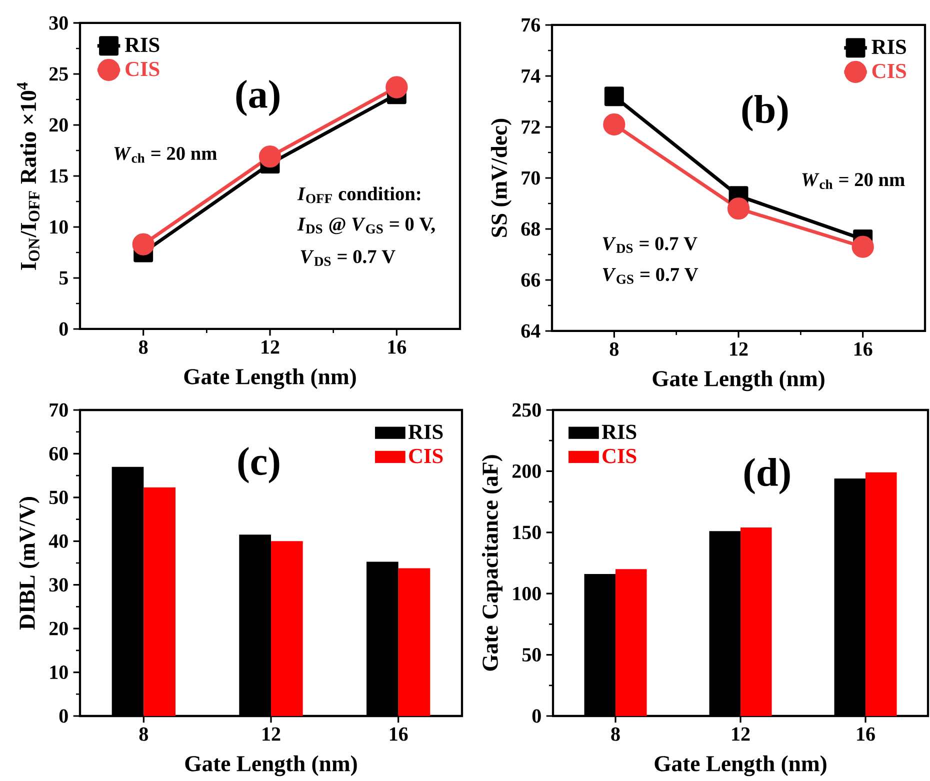 The height and width of the screenshot is (781, 930). What do you see at coordinates (530, 280) in the screenshot?
I see `y-tick-label: 66` at bounding box center [530, 280].